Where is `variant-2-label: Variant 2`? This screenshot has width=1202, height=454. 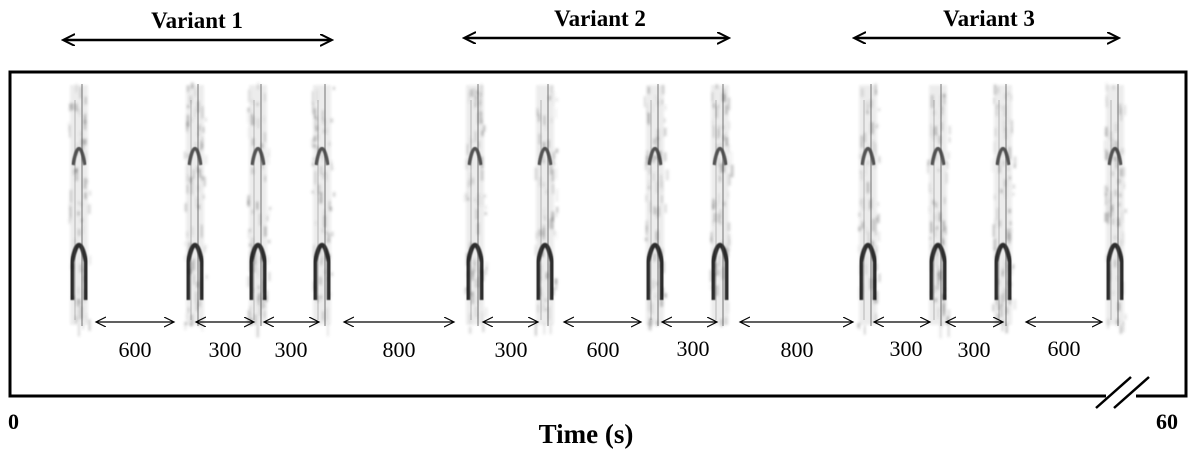 variant-2-label: Variant 2 is located at coordinates (600, 18).